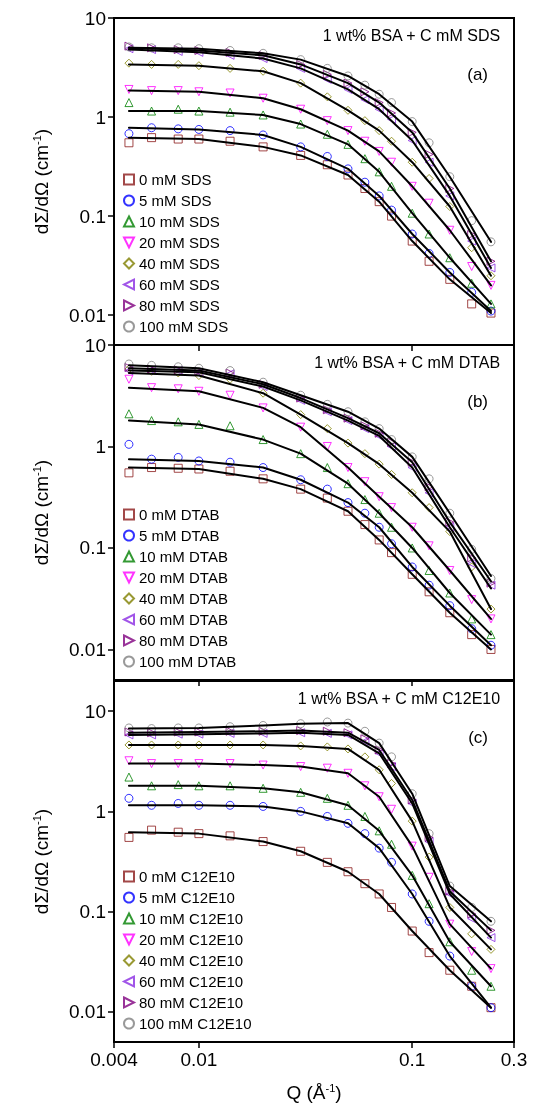 The image size is (544, 1111). I want to click on legend-label: 20 mM SDS, so click(179, 242).